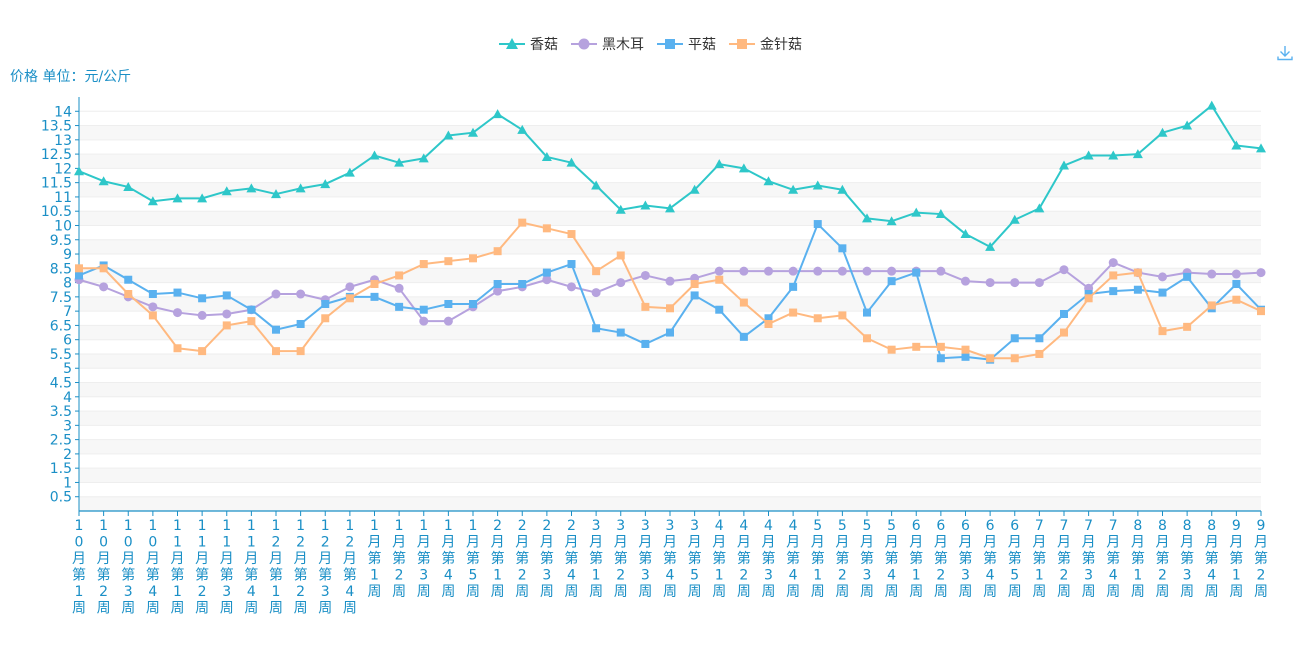 This screenshot has width=1300, height=654. What do you see at coordinates (941, 559) in the screenshot?
I see `x-tick-label: 6 月第 2 周` at bounding box center [941, 559].